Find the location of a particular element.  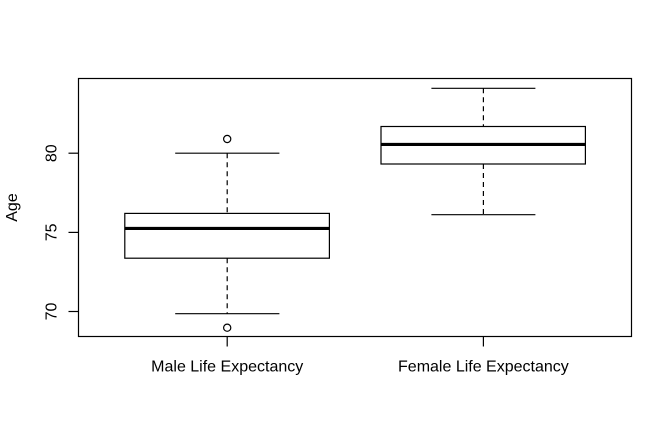

svg-text: 70 is located at coordinates (51, 312).